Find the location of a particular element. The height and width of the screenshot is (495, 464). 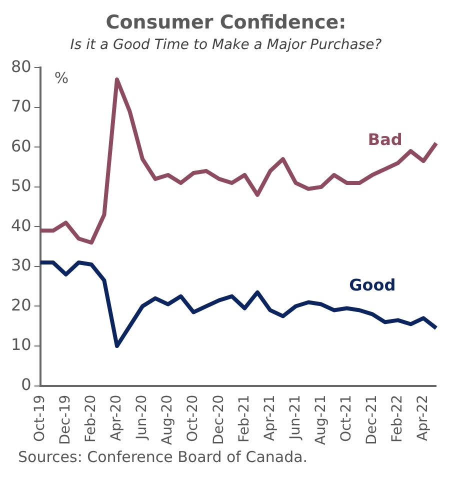

y-tick-label: 40 is located at coordinates (21, 225).